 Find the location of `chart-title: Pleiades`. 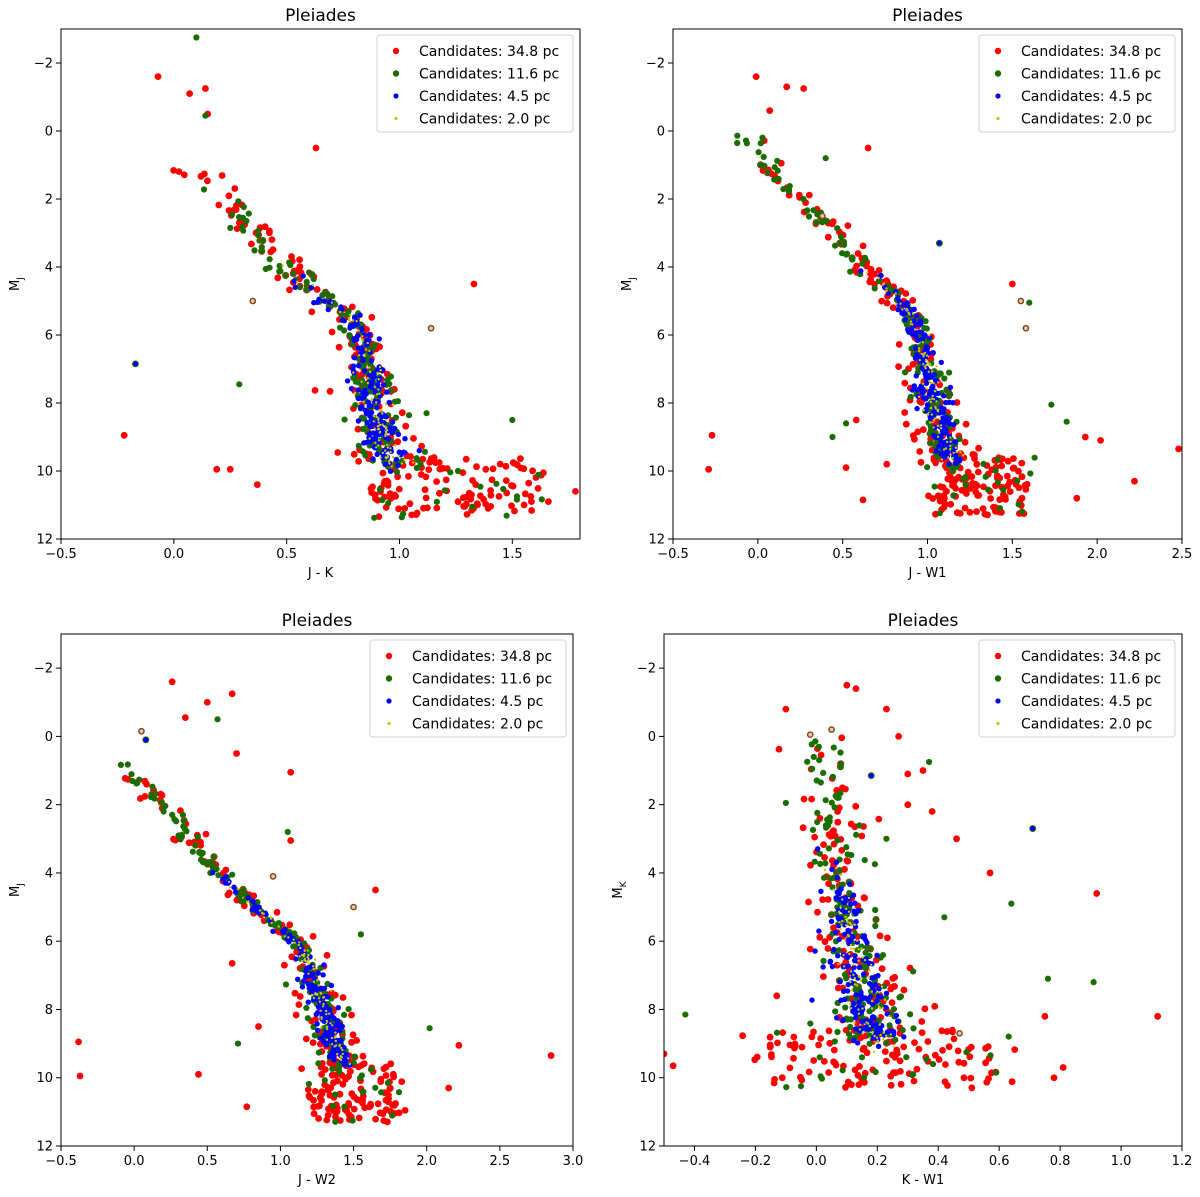

chart-title: Pleiades is located at coordinates (923, 621).